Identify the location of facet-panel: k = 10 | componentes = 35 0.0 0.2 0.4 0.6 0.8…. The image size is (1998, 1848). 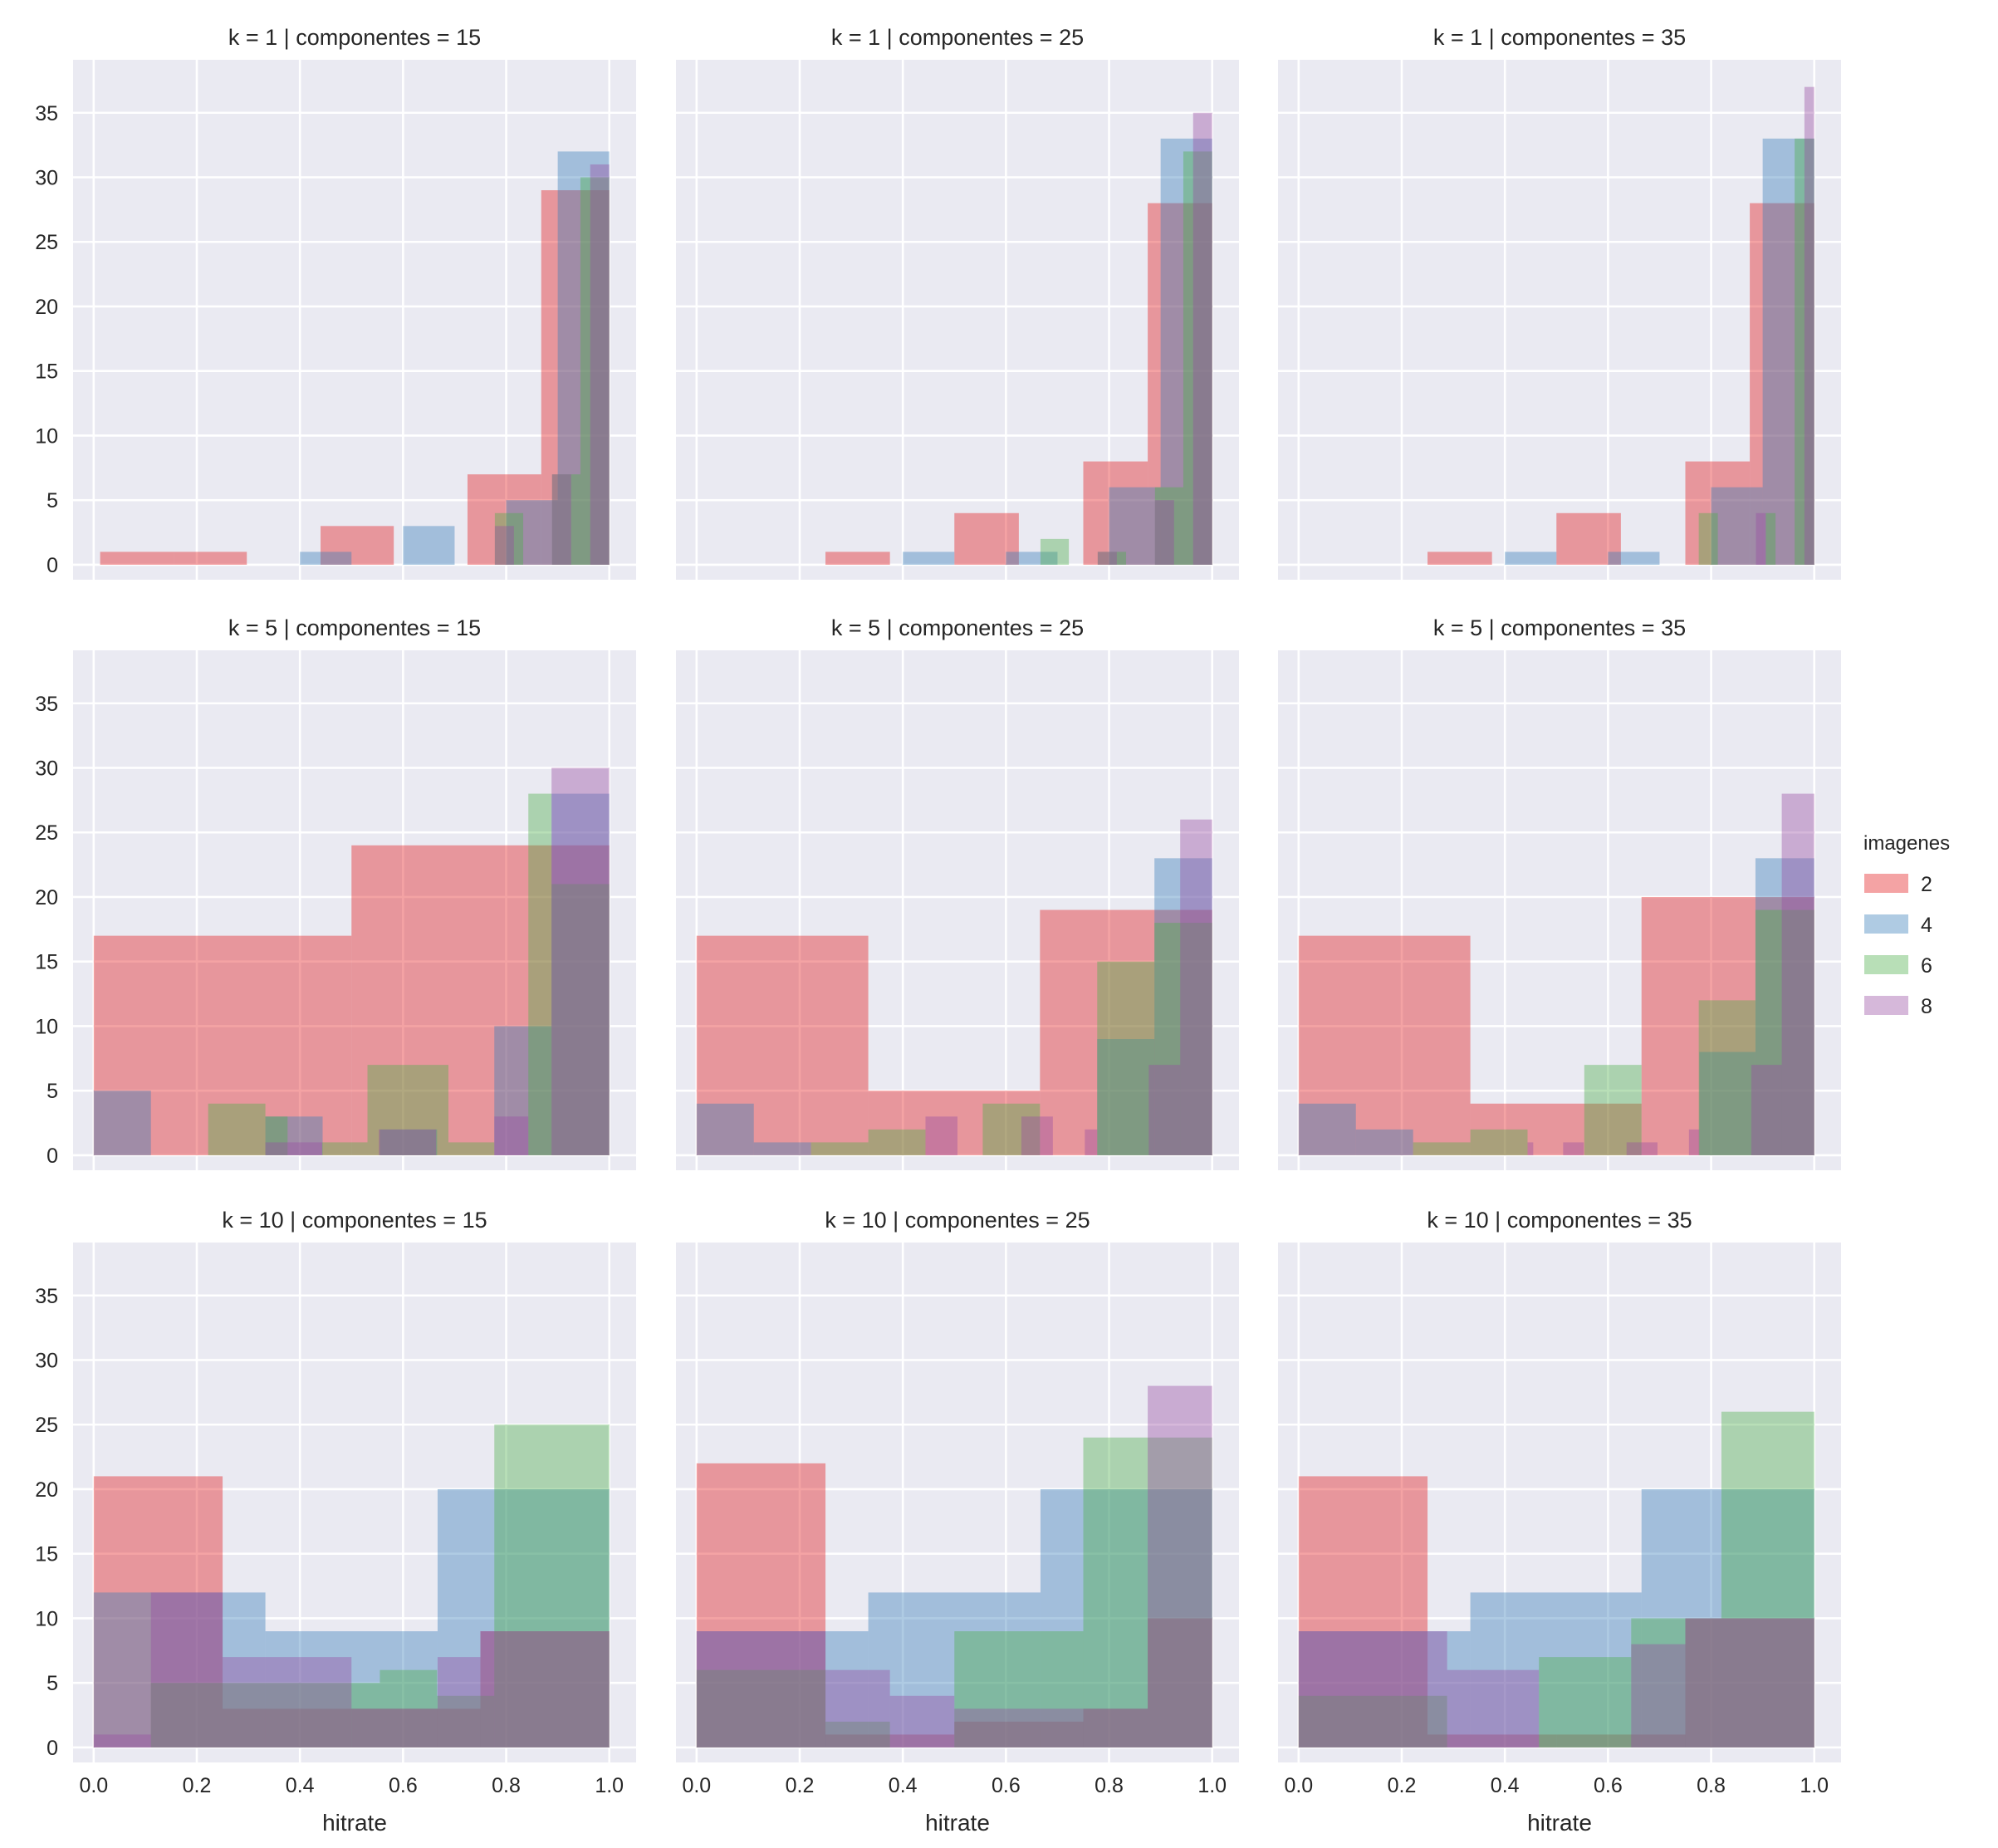
(1560, 1522).